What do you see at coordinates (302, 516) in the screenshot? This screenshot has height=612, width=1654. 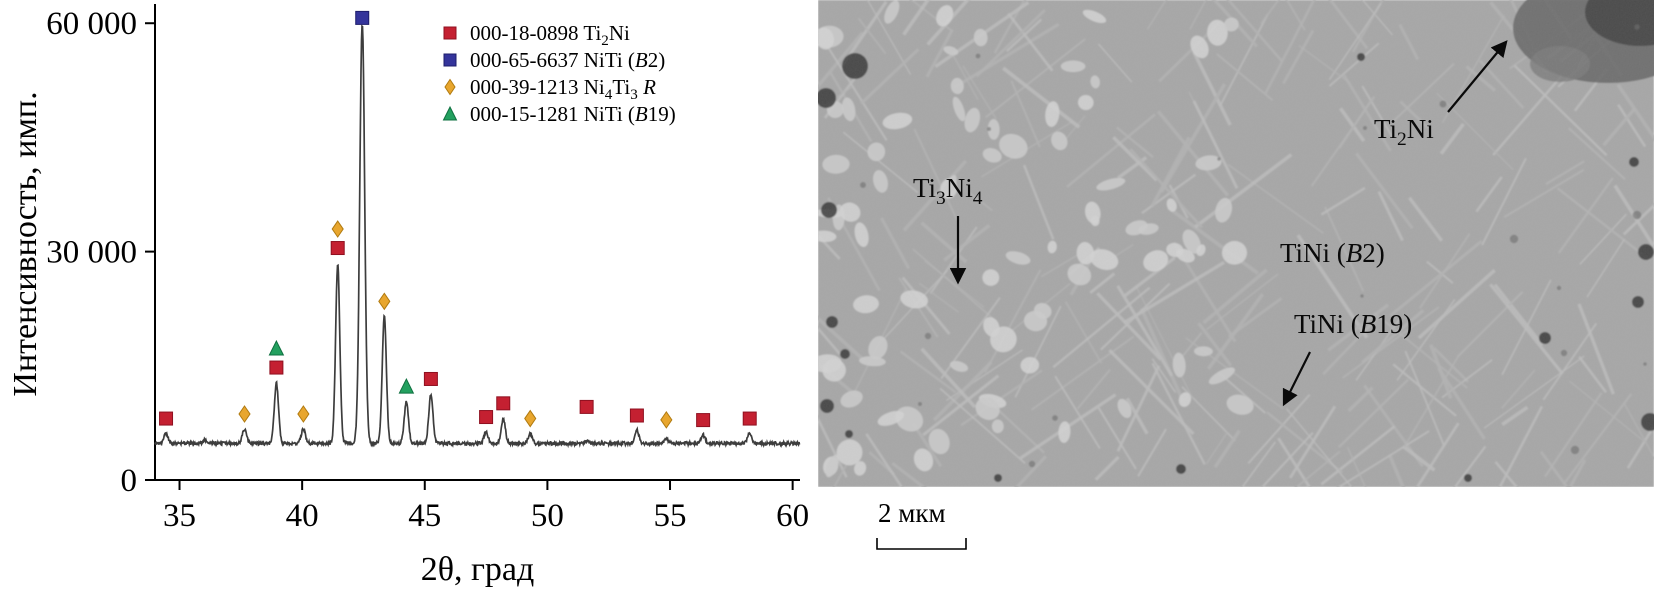 I see `x-tick-label: 40` at bounding box center [302, 516].